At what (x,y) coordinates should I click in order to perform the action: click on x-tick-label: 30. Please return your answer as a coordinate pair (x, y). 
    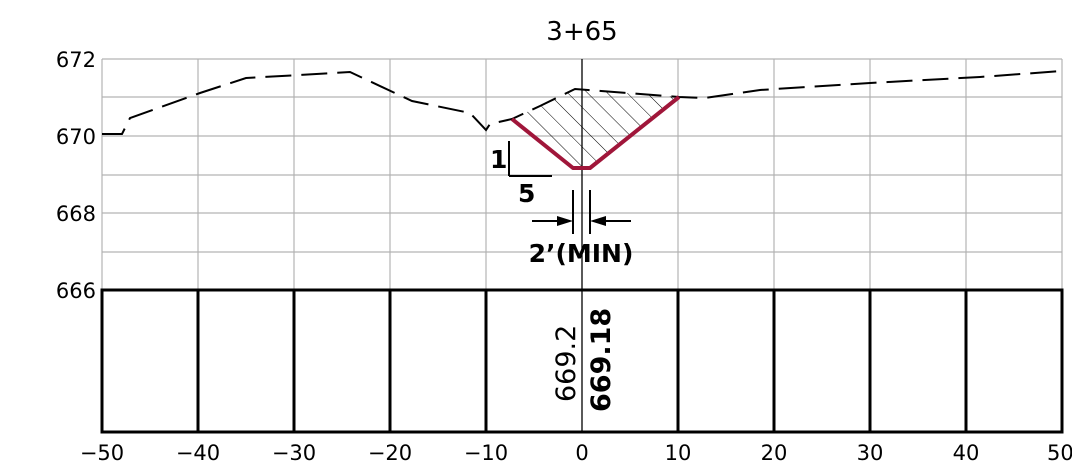
    Looking at the image, I should click on (870, 453).